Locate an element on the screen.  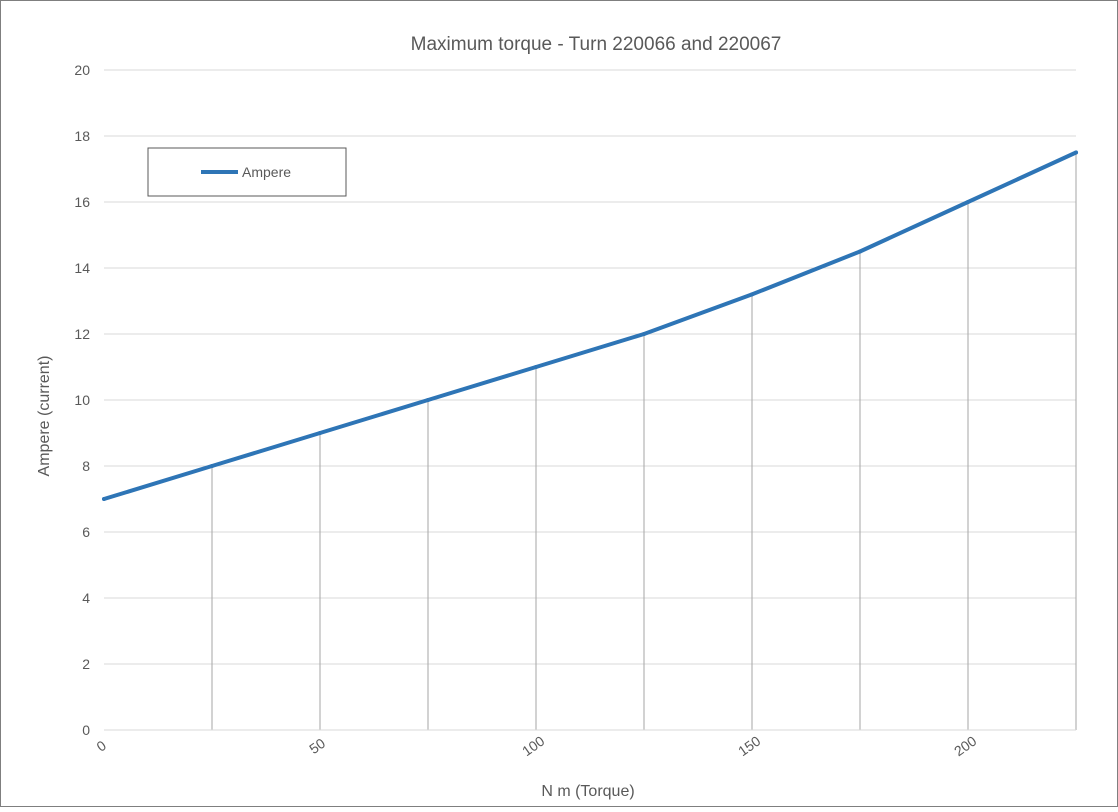
y-tick-label: 20 is located at coordinates (82, 70).